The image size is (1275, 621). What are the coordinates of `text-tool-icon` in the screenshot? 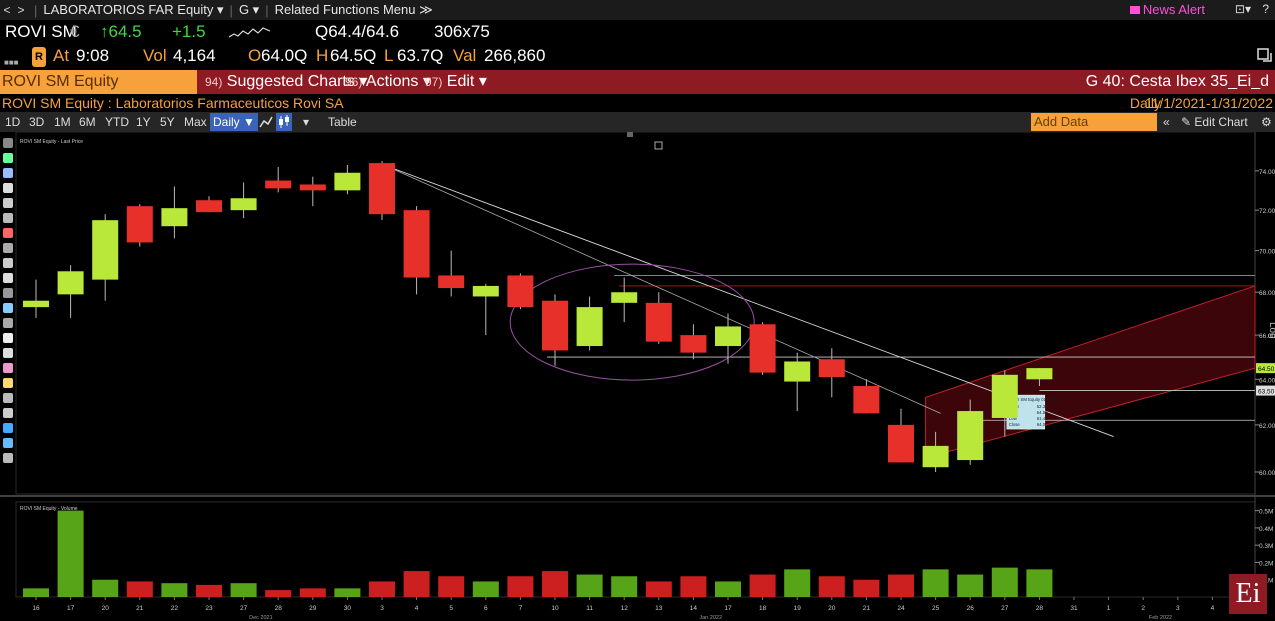 It's located at (8, 278).